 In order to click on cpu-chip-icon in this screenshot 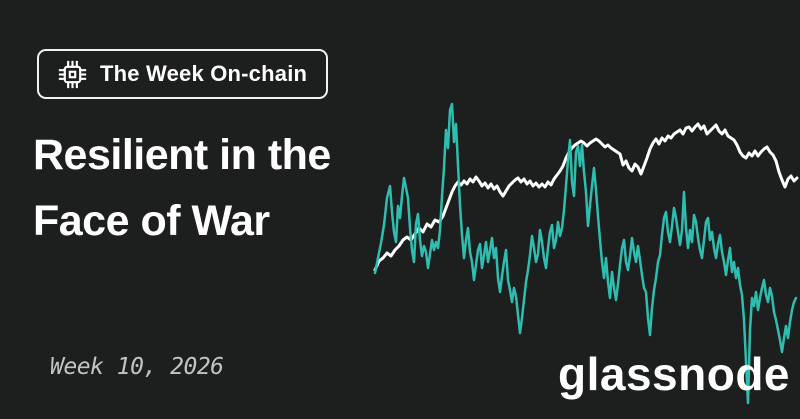, I will do `click(72, 74)`.